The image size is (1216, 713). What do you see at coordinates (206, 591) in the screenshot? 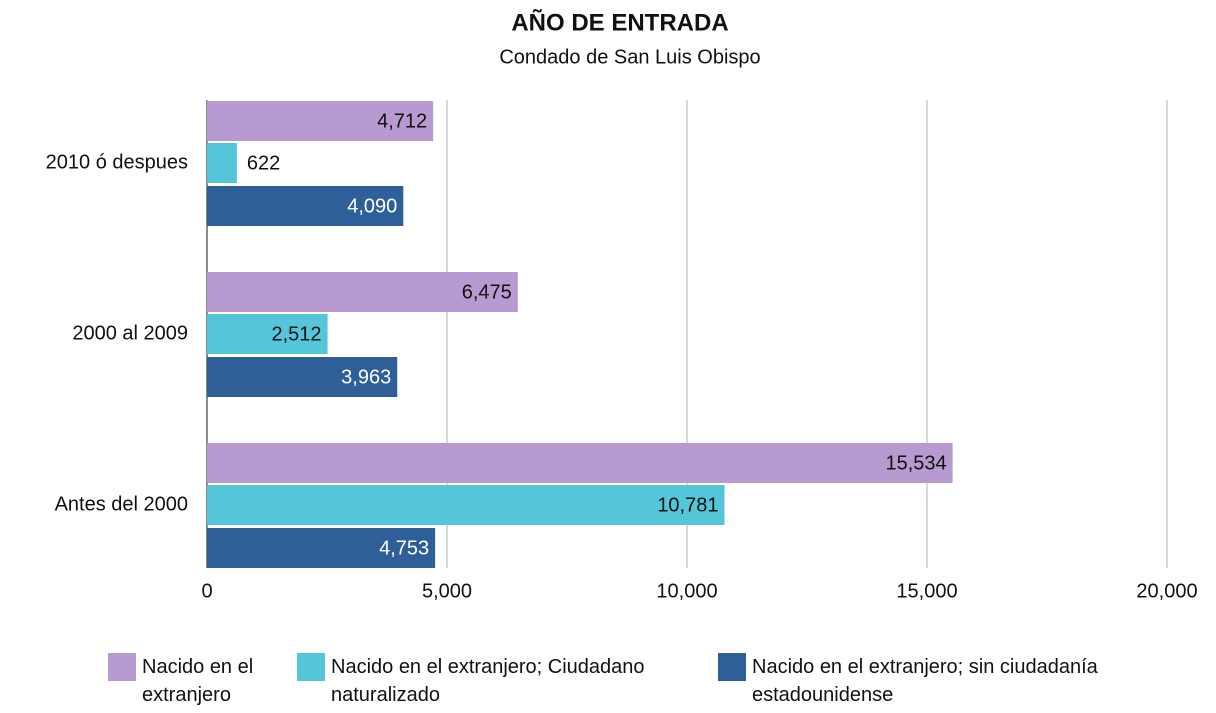
I see `x-tick-label: 0` at bounding box center [206, 591].